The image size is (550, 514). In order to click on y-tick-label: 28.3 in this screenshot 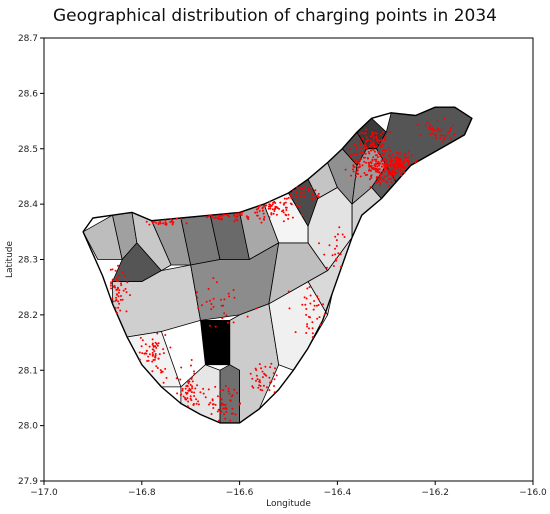, I will do `click(28, 261)`.